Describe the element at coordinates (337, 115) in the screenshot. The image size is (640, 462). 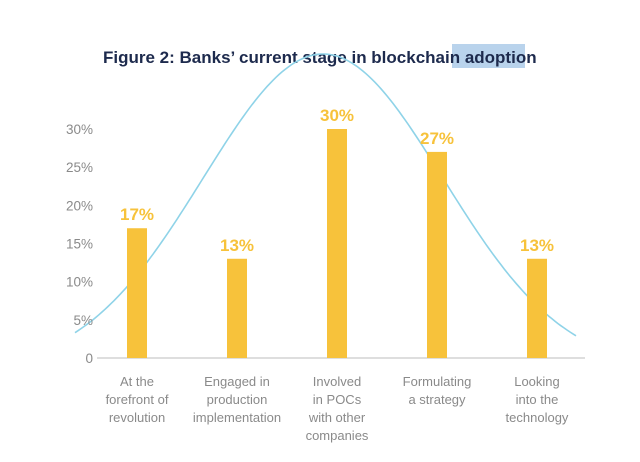
I see `data-label: 30%` at that location.